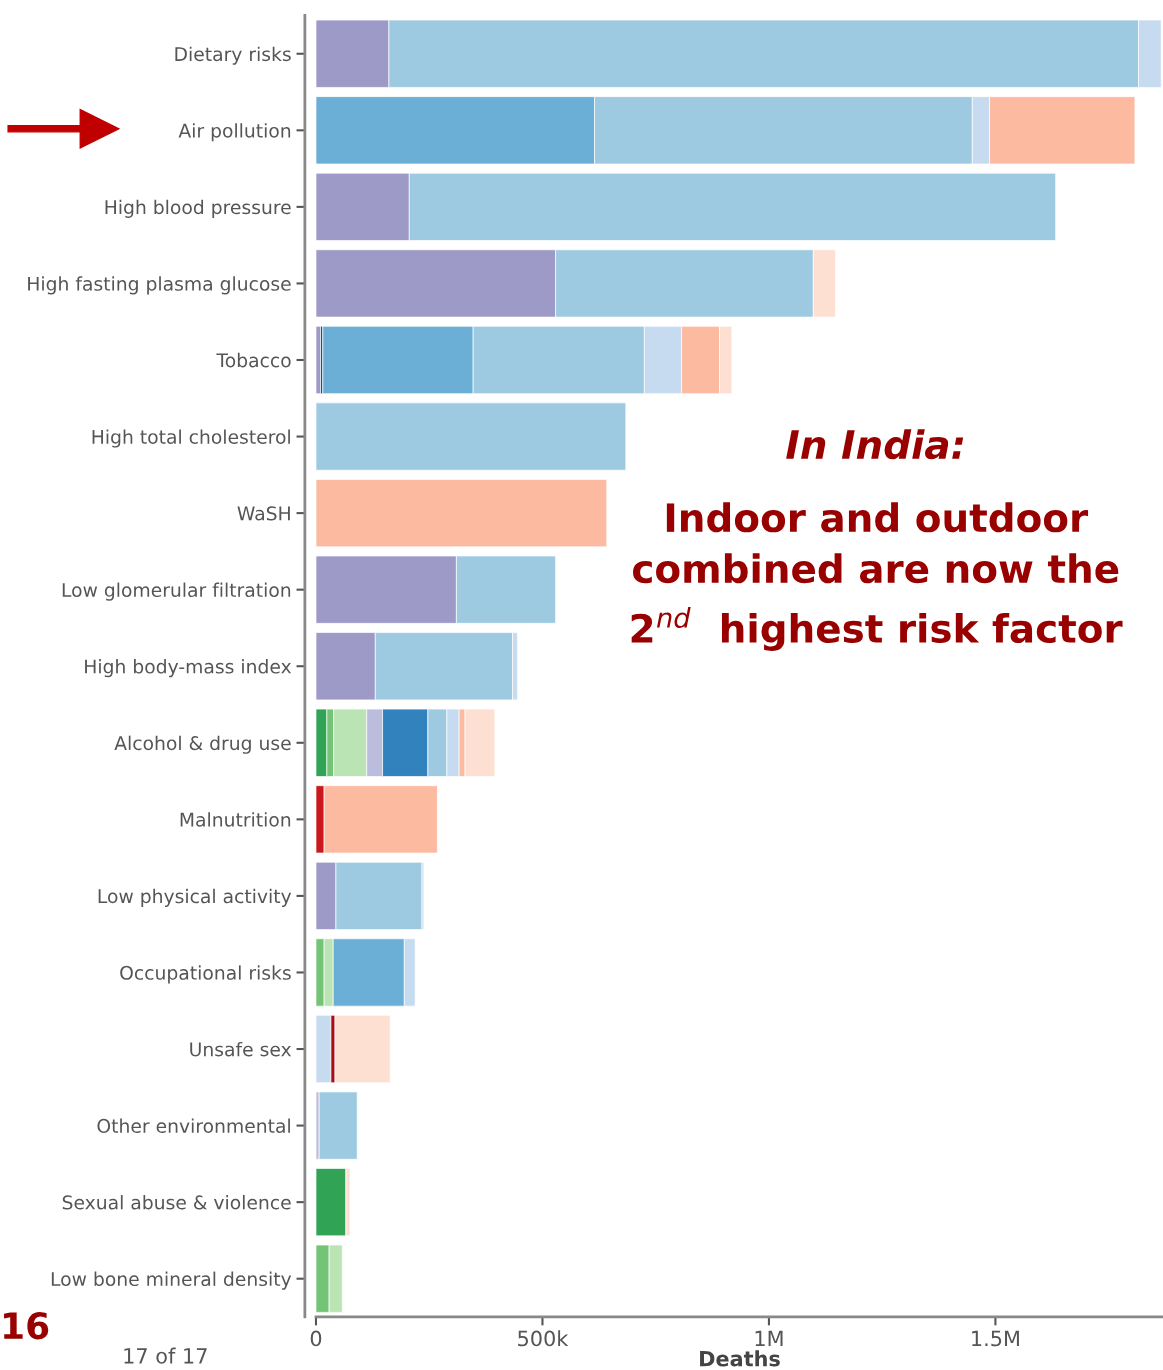 Image resolution: width=1163 pixels, height=1370 pixels. Describe the element at coordinates (202, 744) in the screenshot. I see `y-tick-label: Alcohol & drug use` at that location.